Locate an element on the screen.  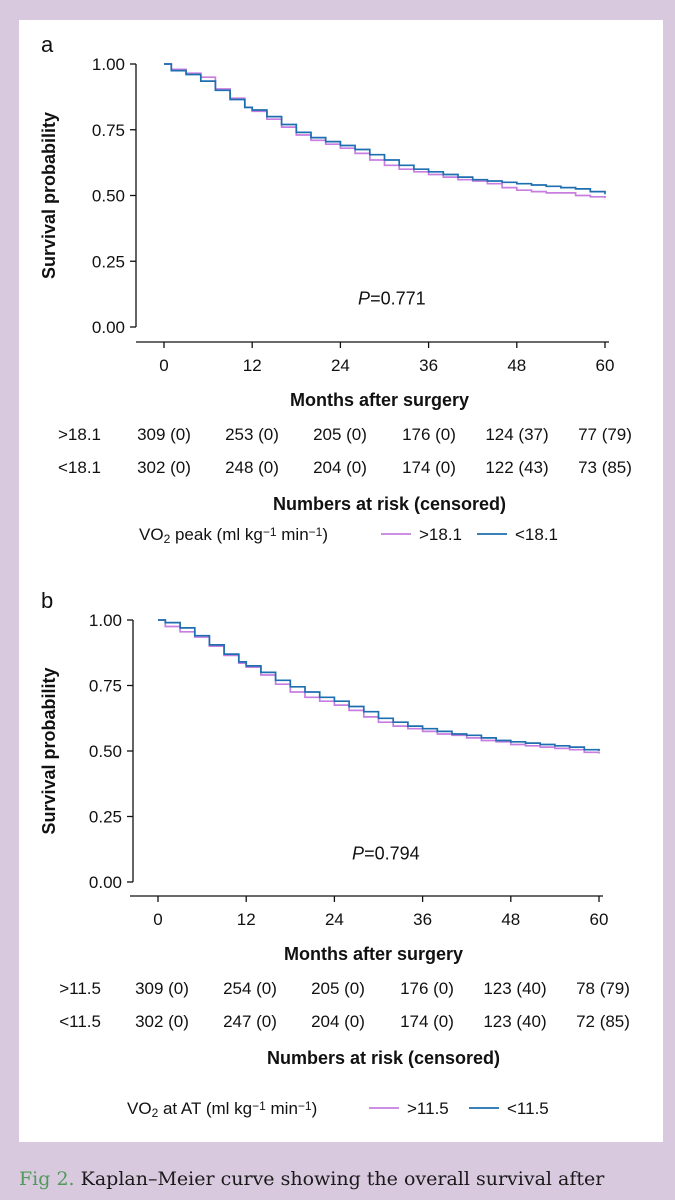
panel-letter: a is located at coordinates (47, 44).